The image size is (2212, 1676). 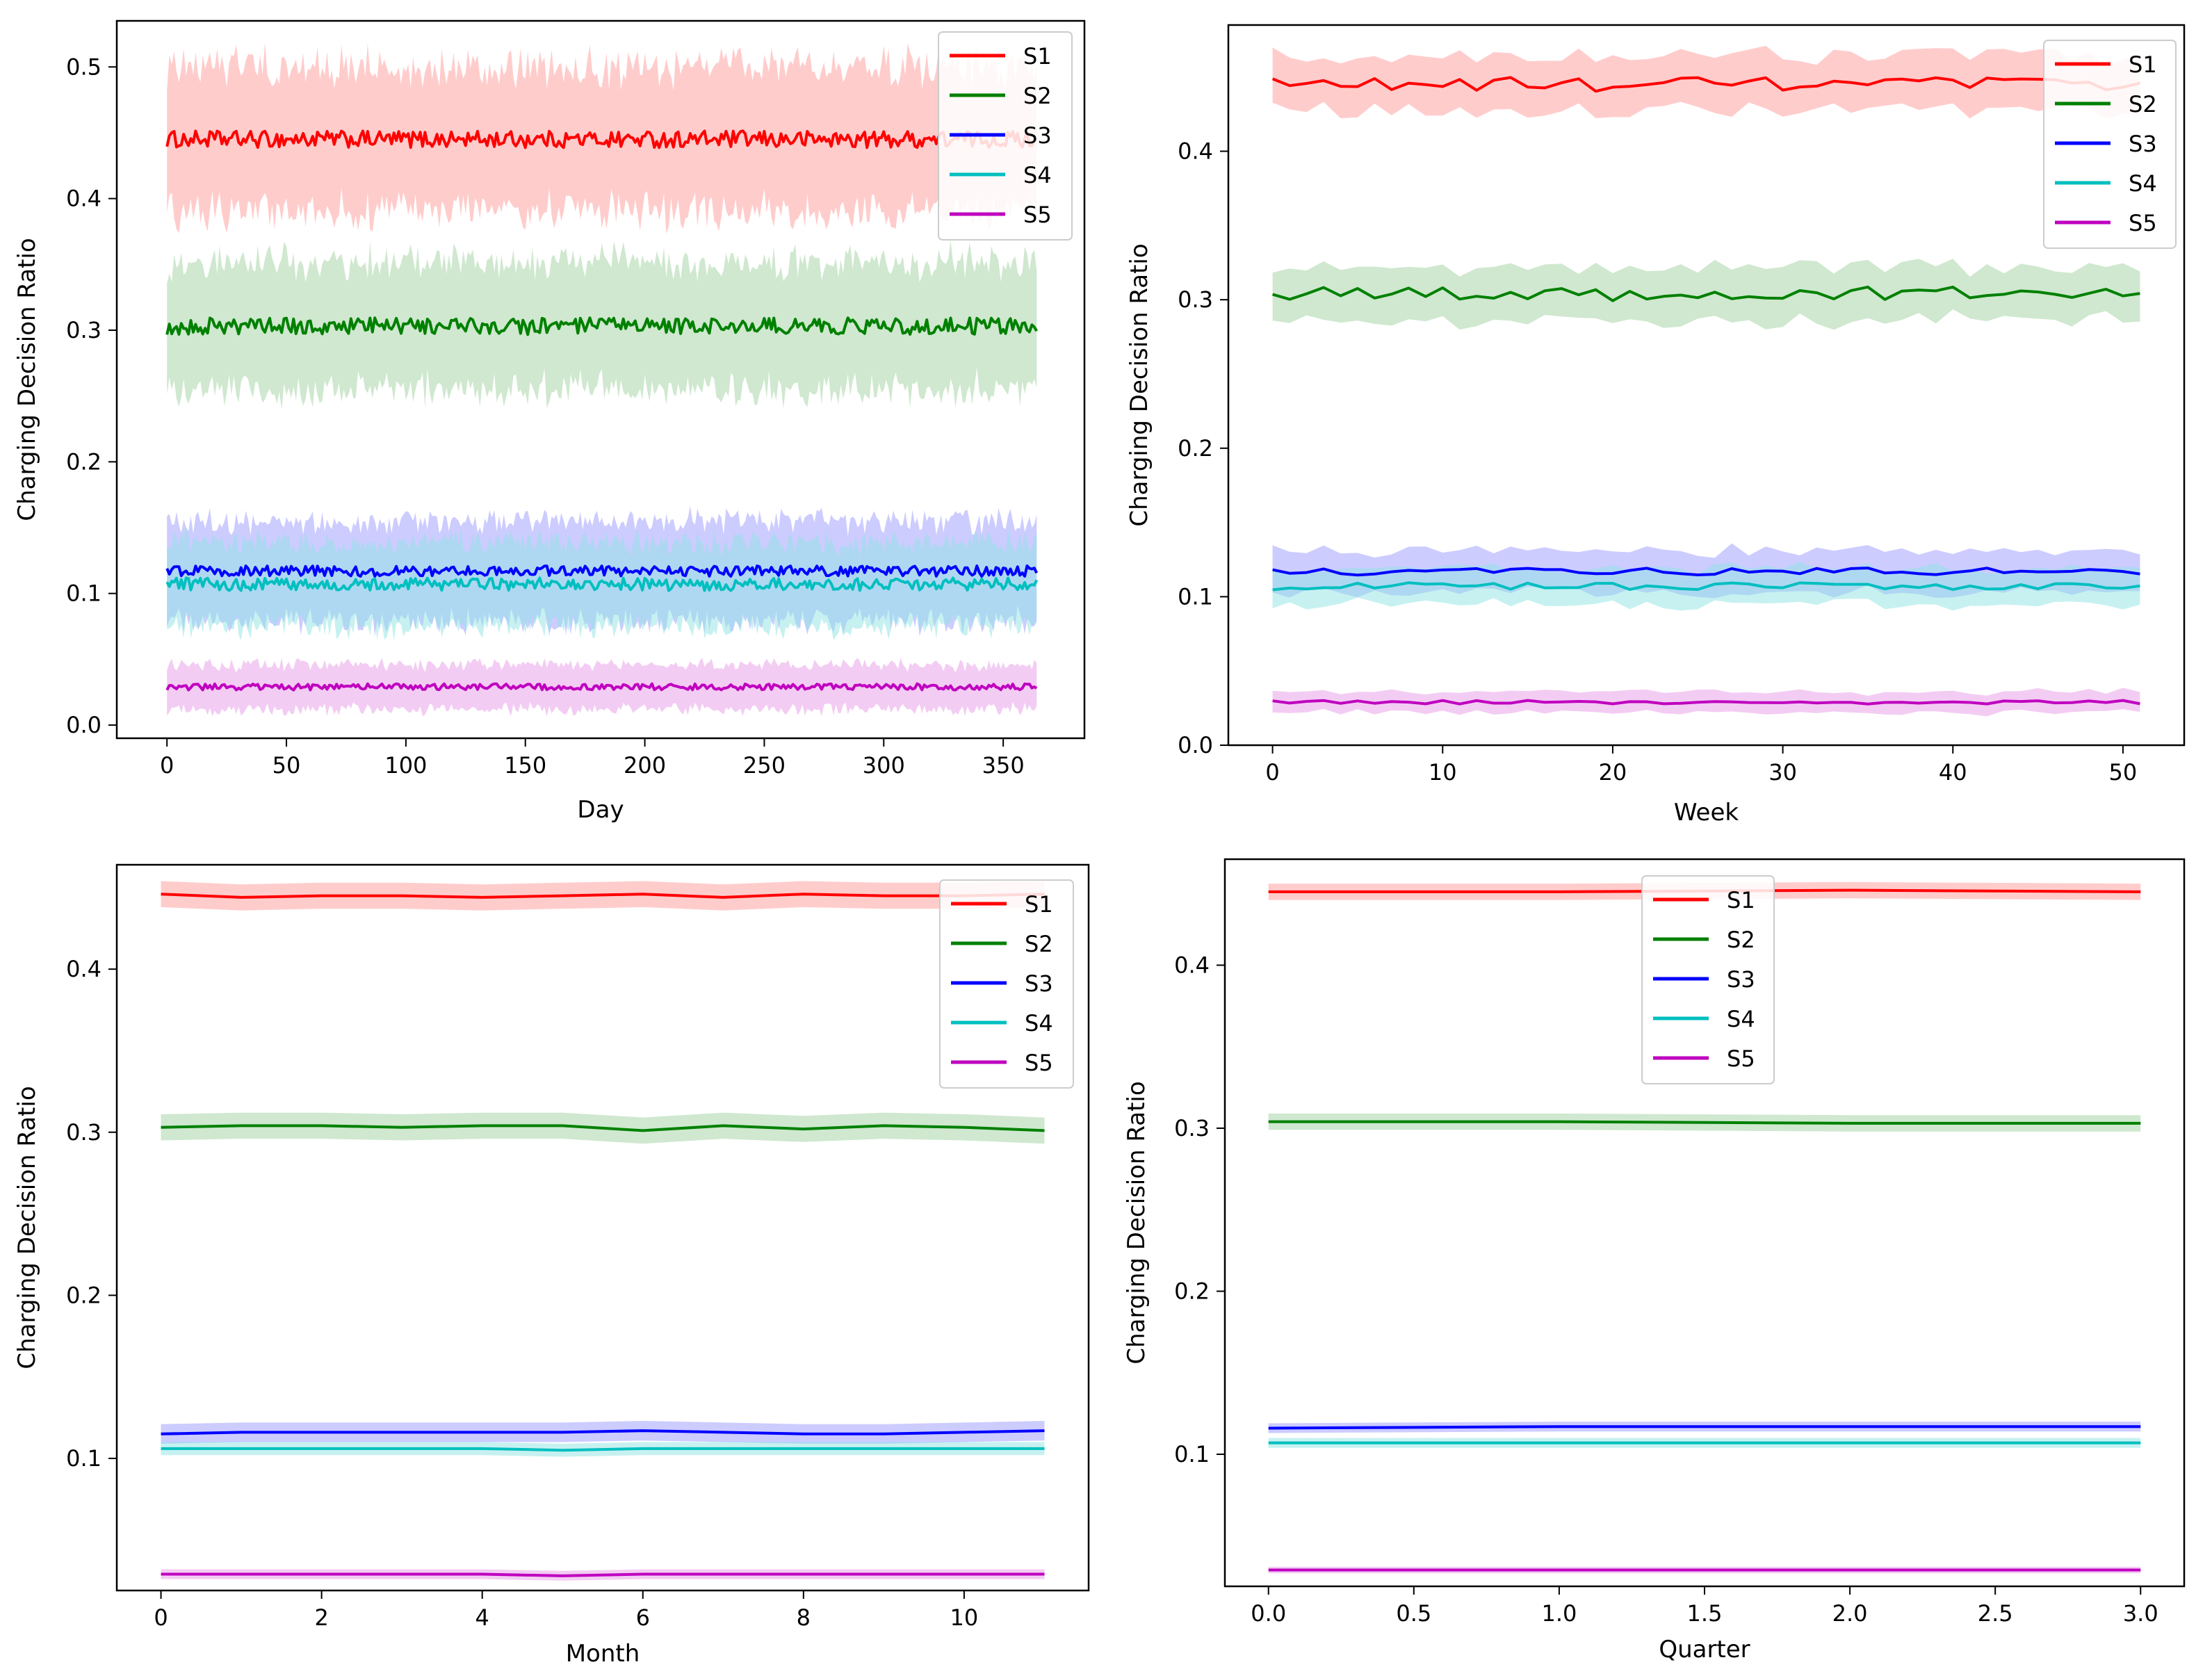 What do you see at coordinates (1705, 1613) in the screenshot?
I see `x-tick-label: 1.5` at bounding box center [1705, 1613].